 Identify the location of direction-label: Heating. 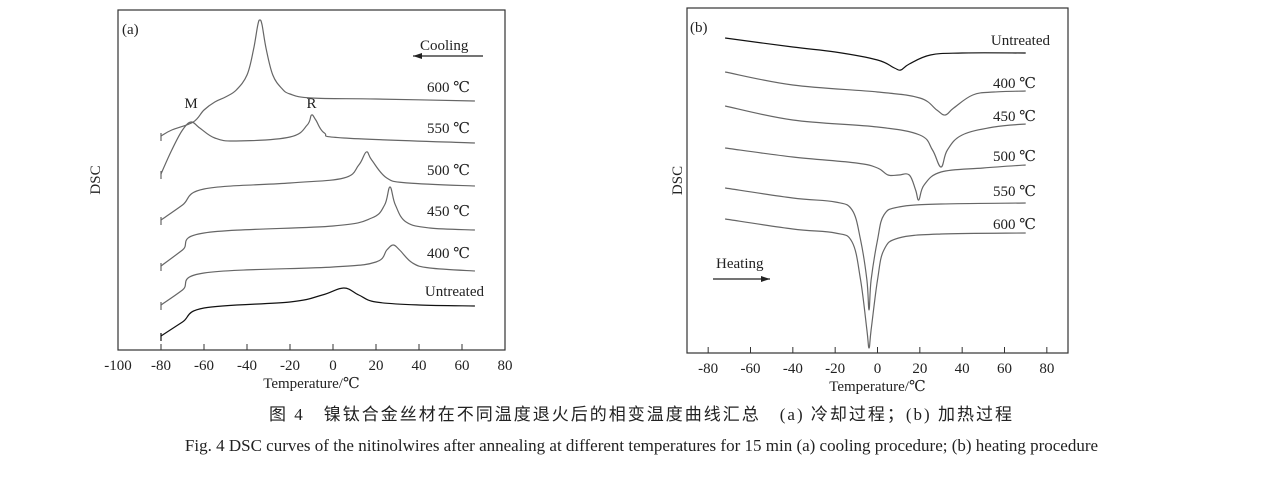
(740, 264).